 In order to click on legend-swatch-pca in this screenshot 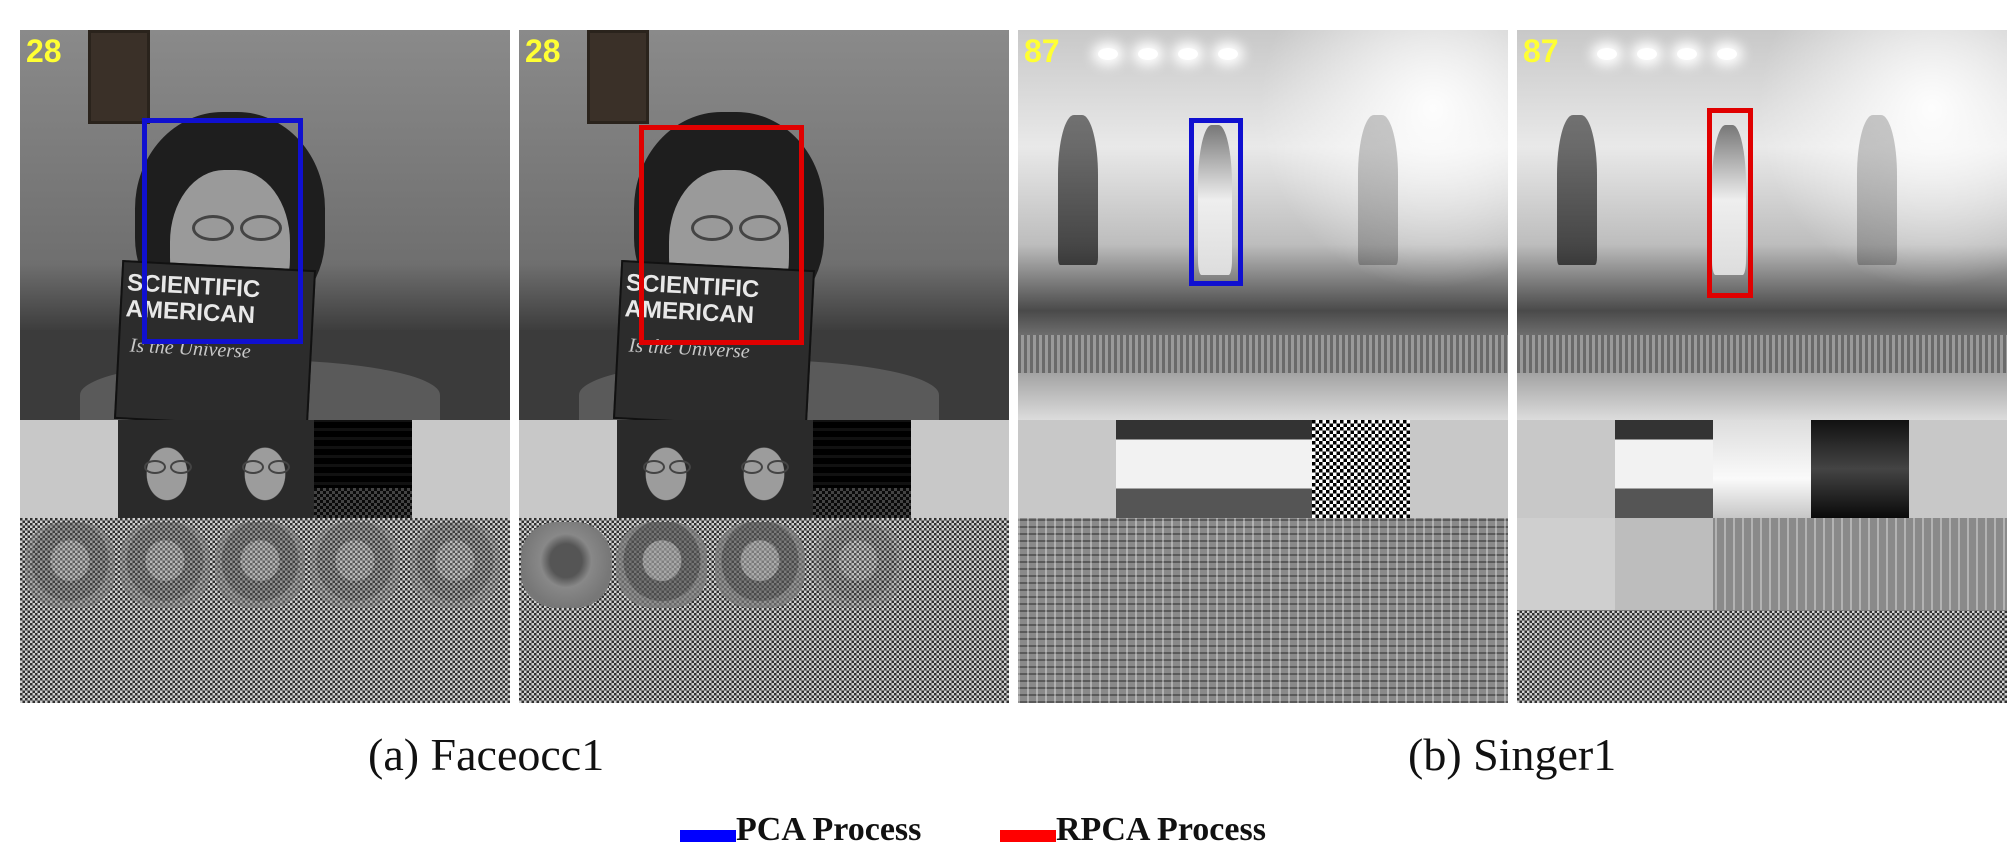, I will do `click(708, 836)`.